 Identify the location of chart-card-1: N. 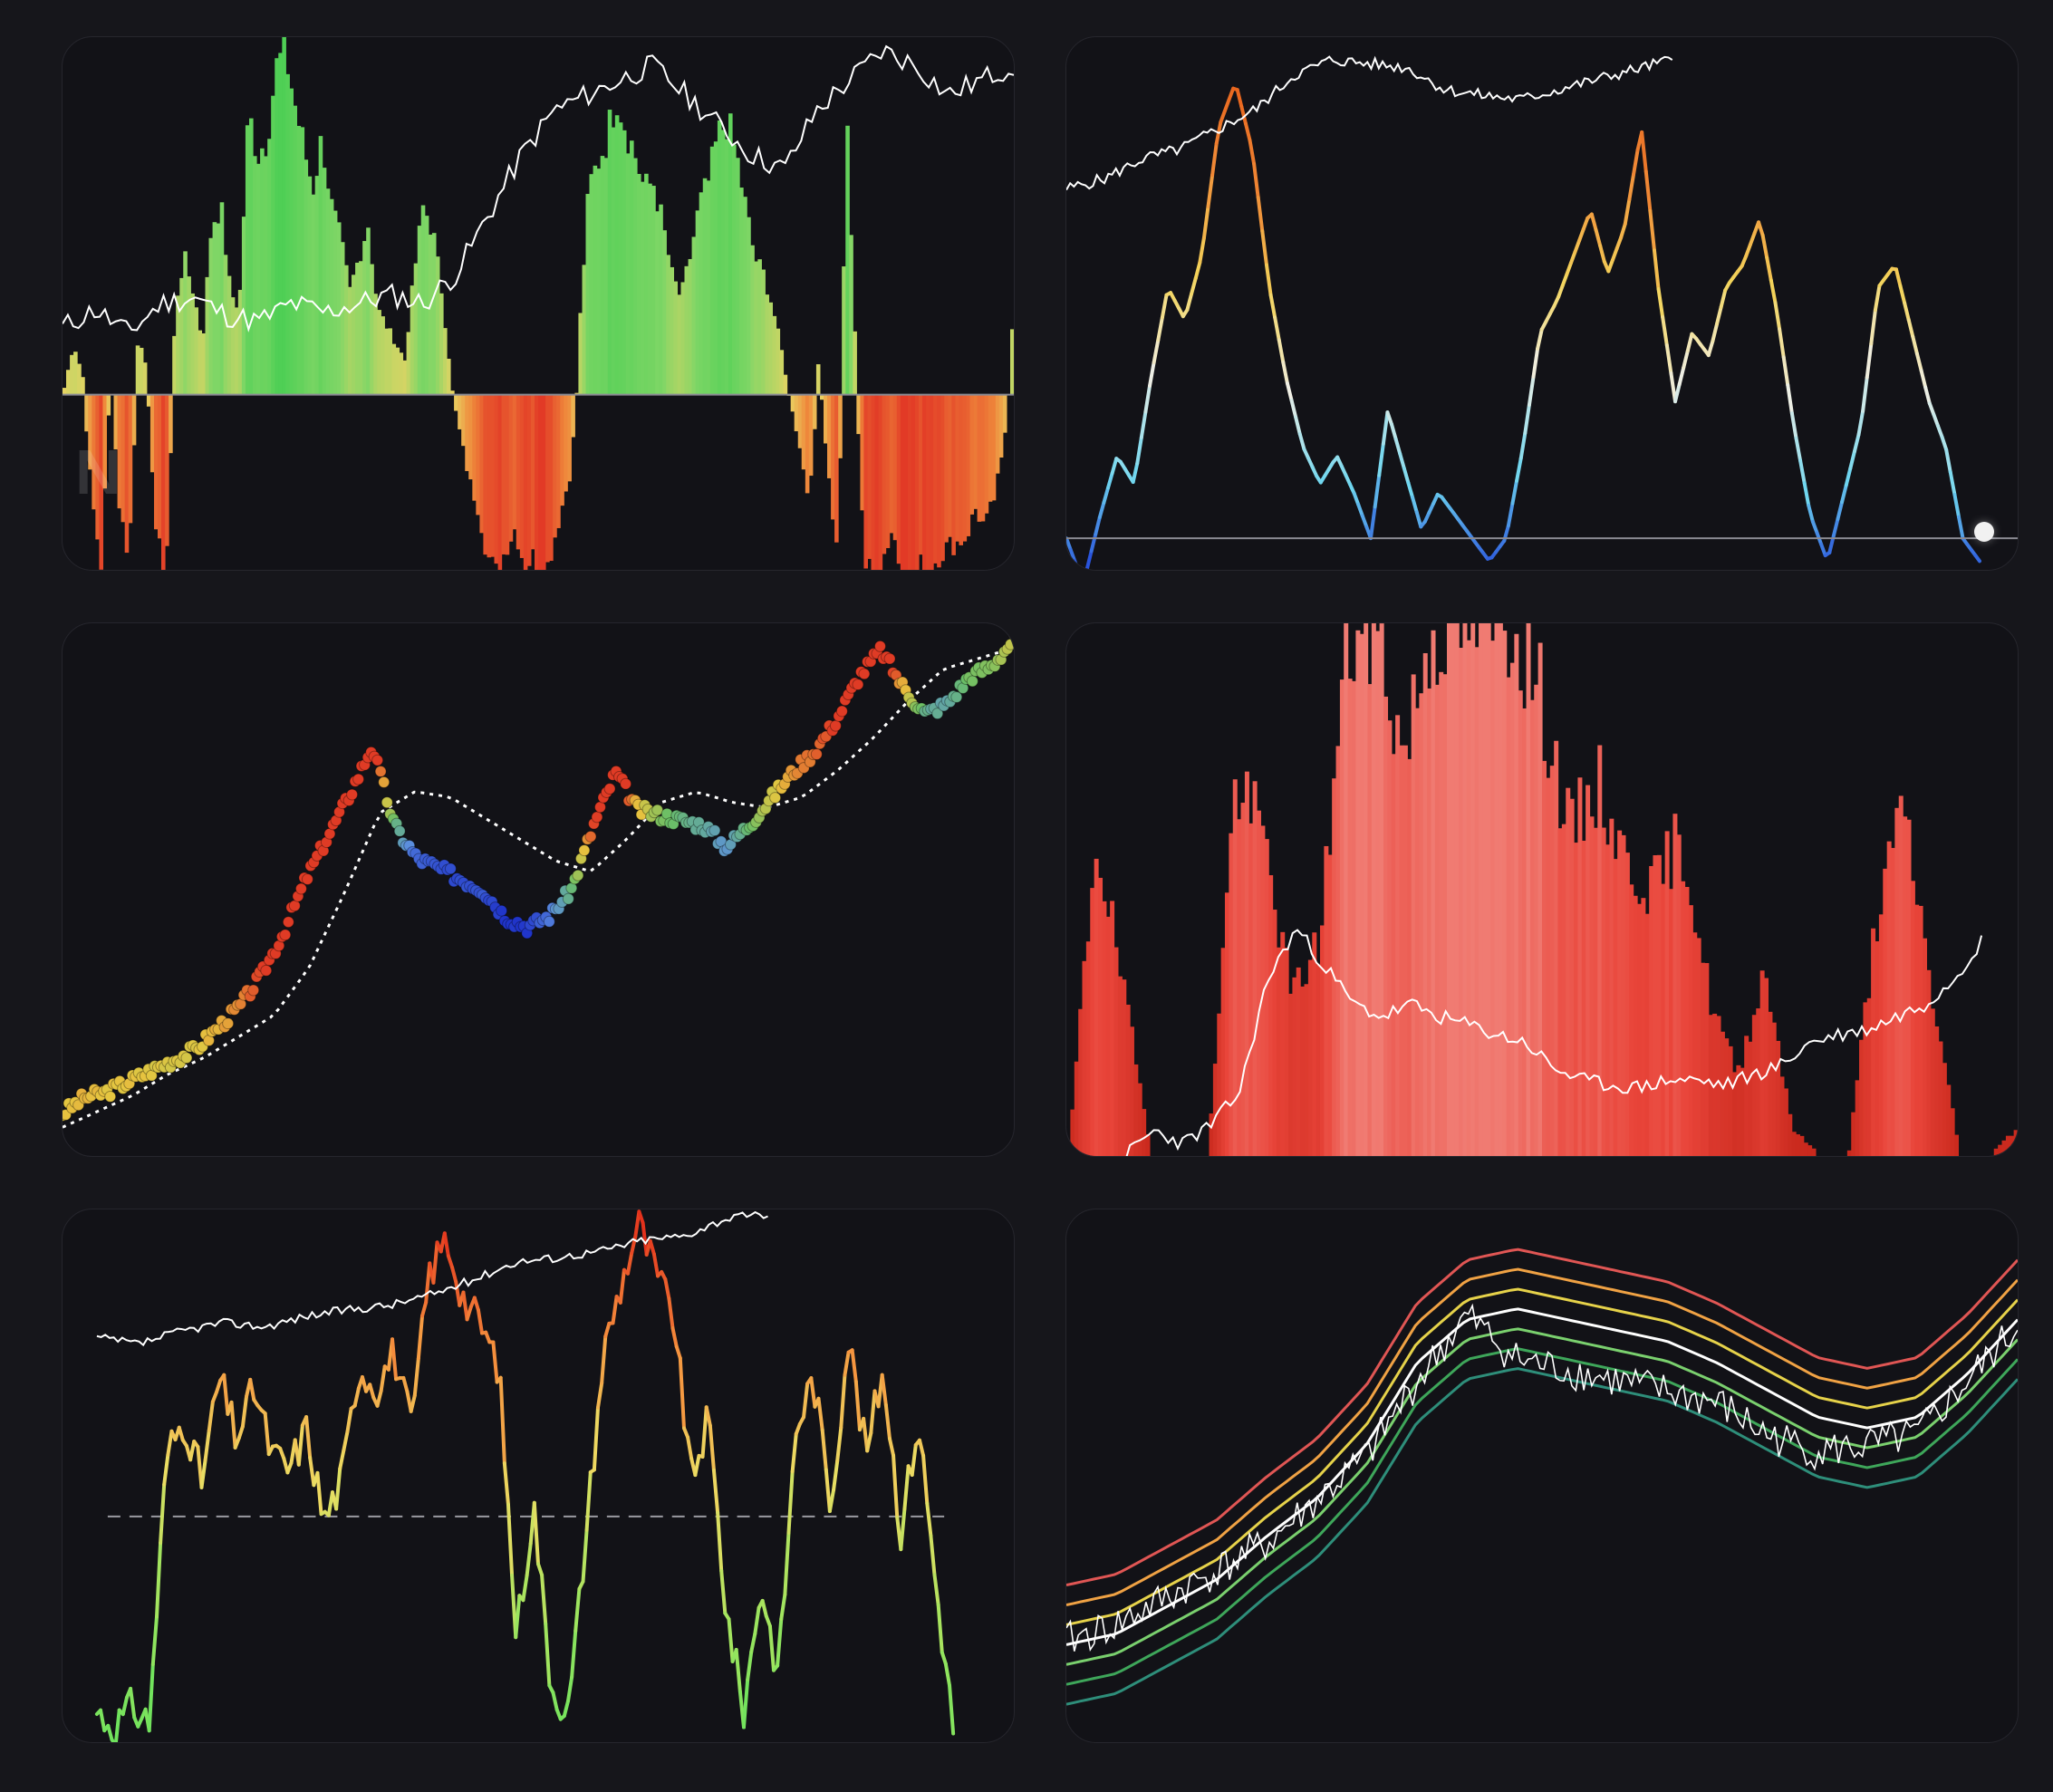
(538, 303).